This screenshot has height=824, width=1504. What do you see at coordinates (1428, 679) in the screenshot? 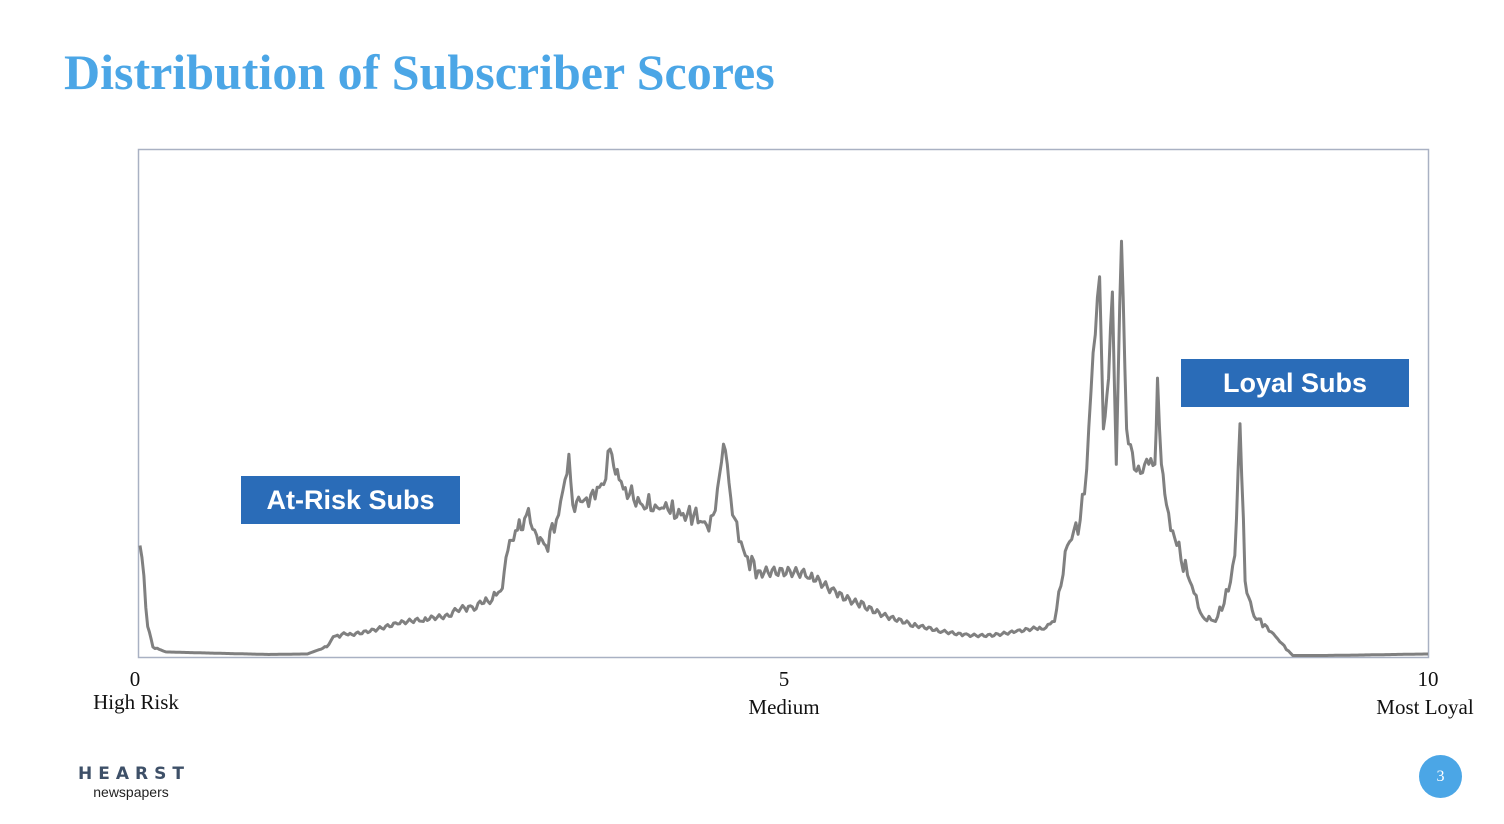
I see `x-tick-label: 10` at bounding box center [1428, 679].